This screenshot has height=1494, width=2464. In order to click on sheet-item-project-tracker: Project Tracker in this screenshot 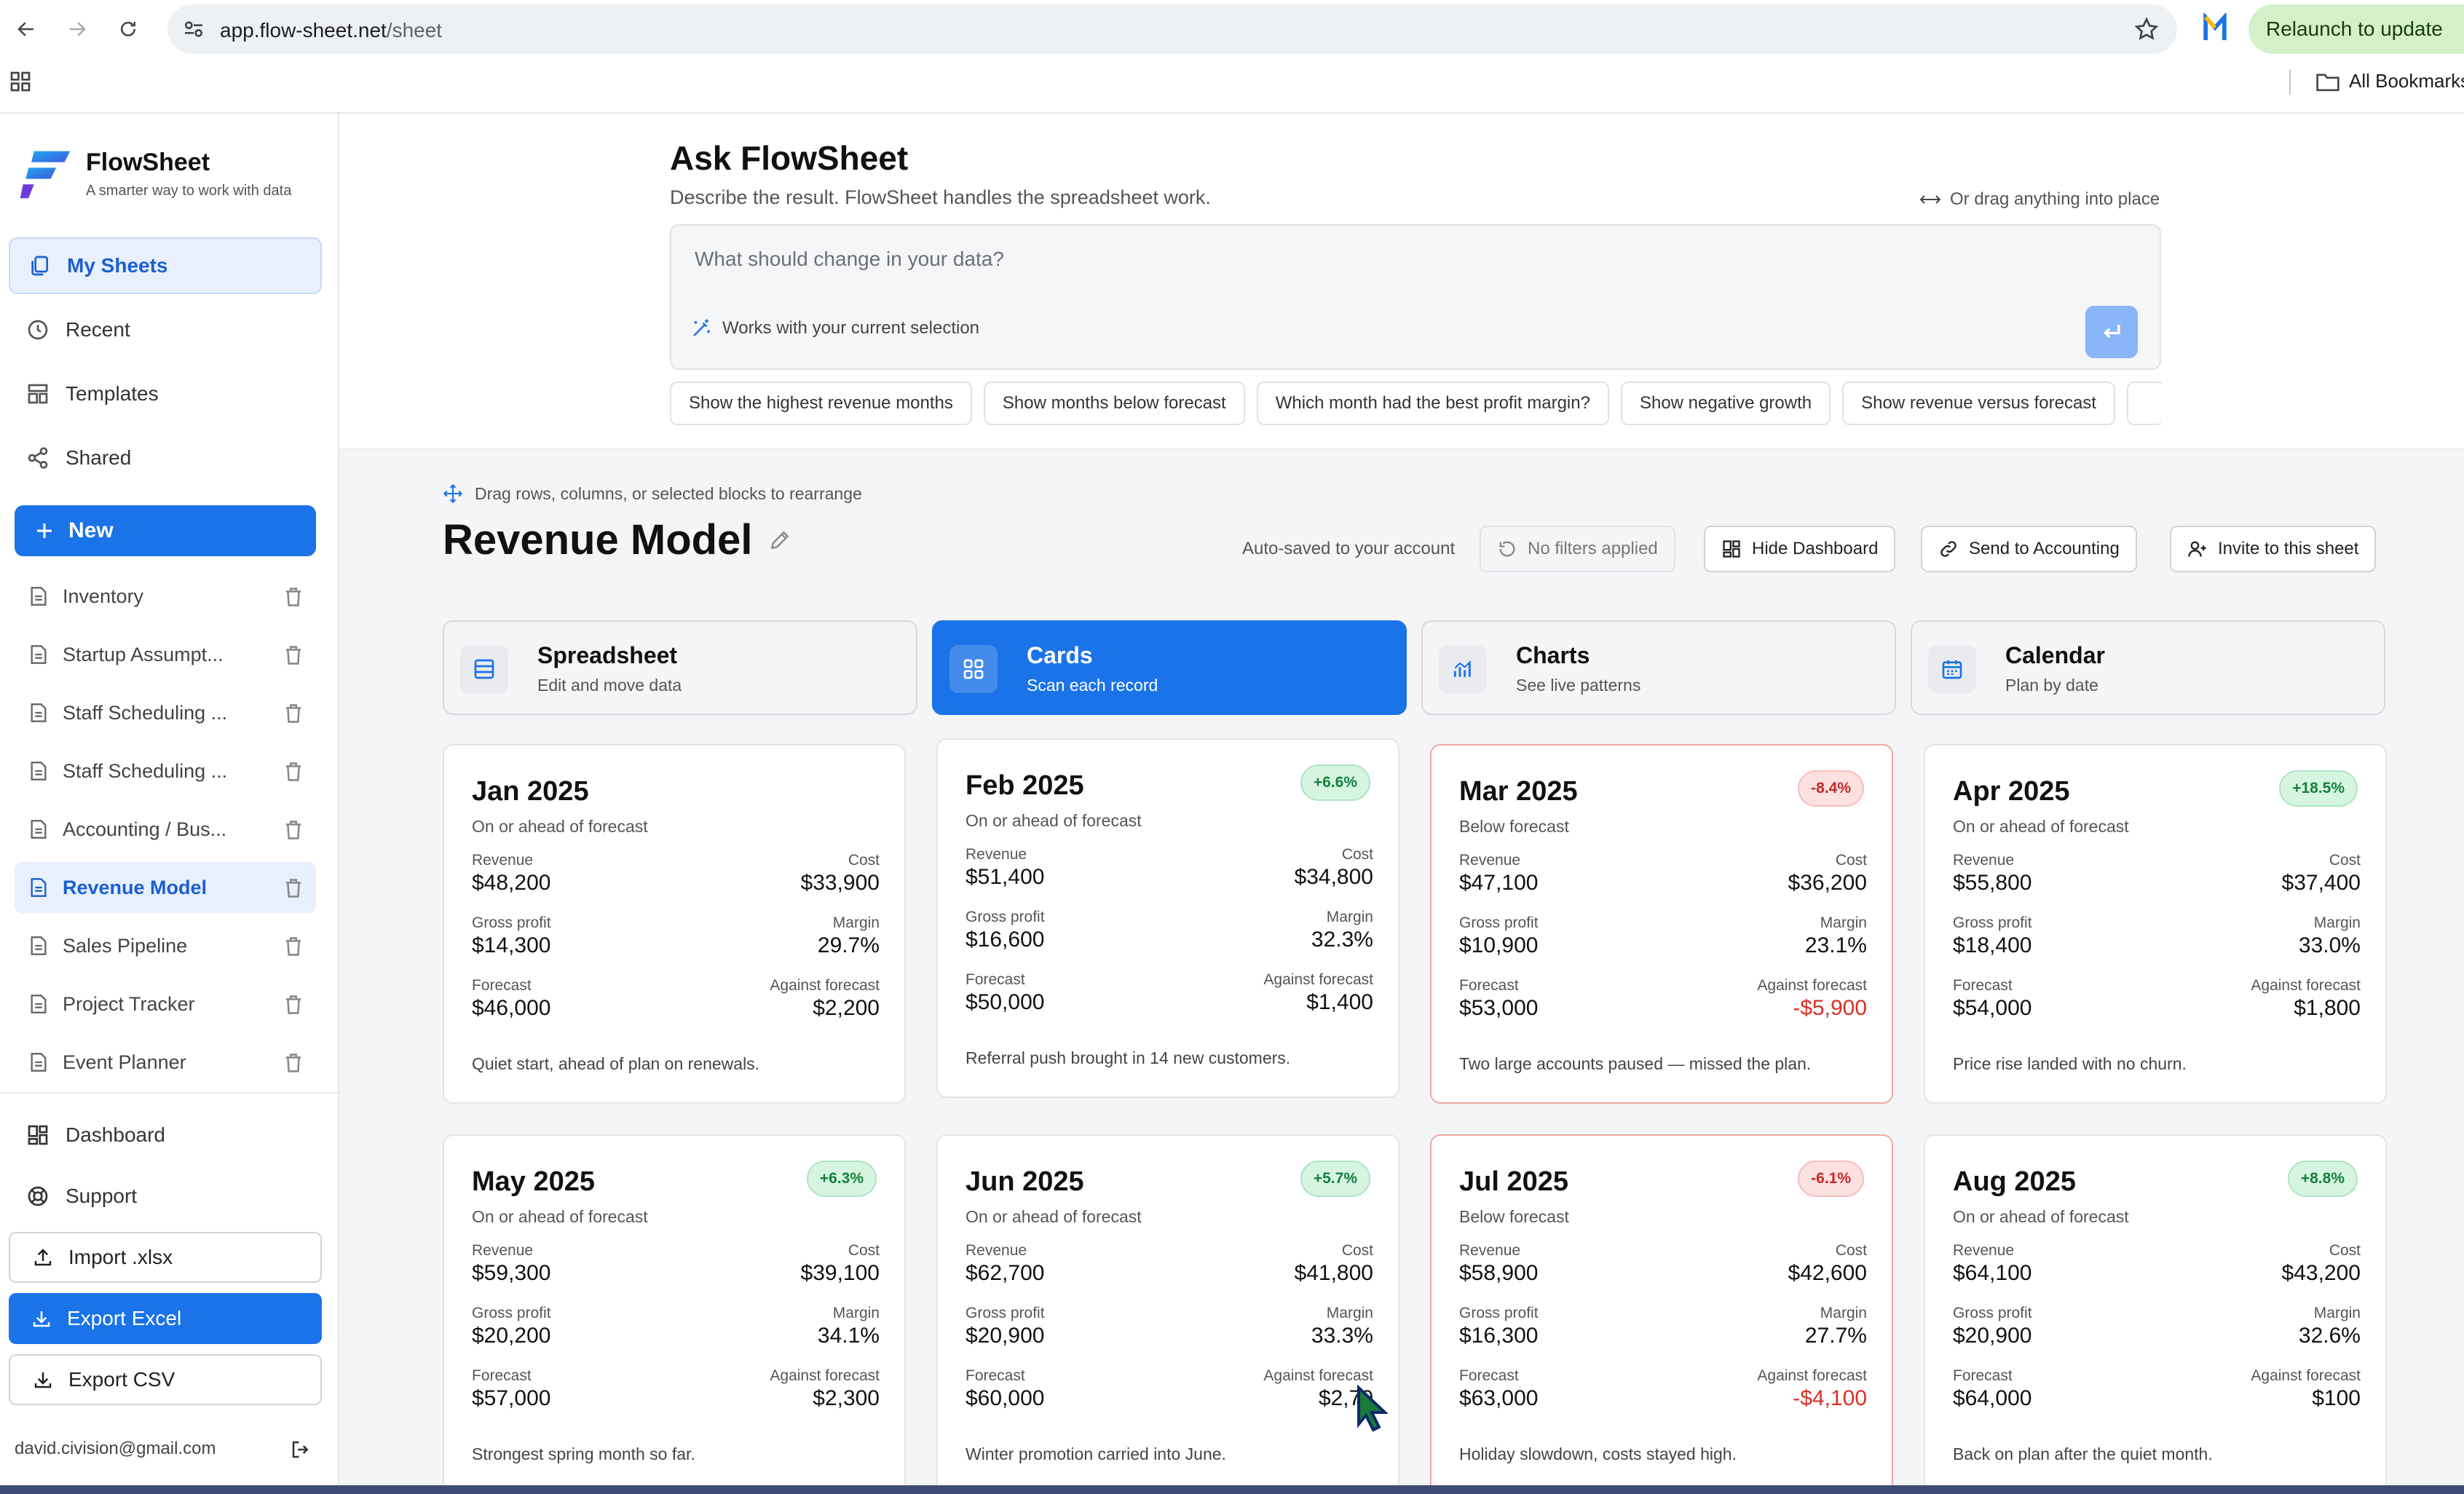, I will do `click(165, 1004)`.